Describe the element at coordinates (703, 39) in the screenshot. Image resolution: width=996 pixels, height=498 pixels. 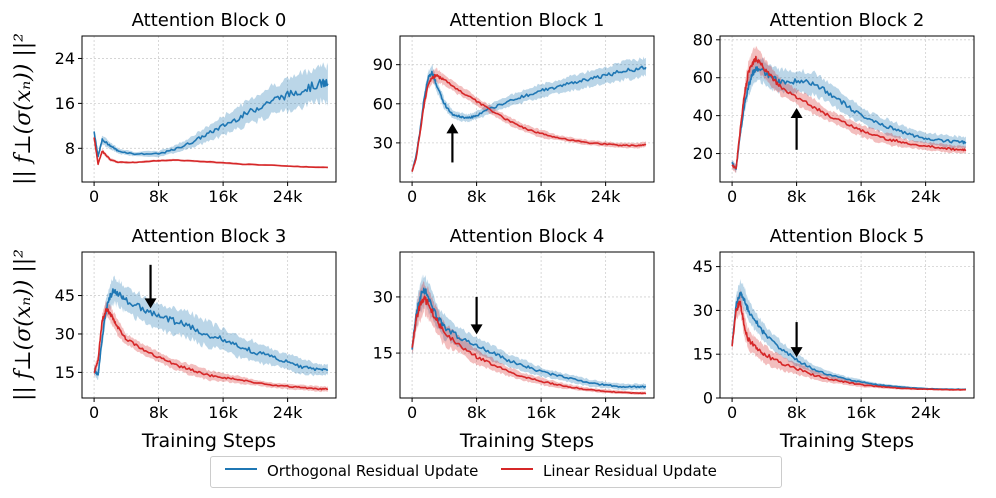
I see `y-tick-label: 80` at that location.